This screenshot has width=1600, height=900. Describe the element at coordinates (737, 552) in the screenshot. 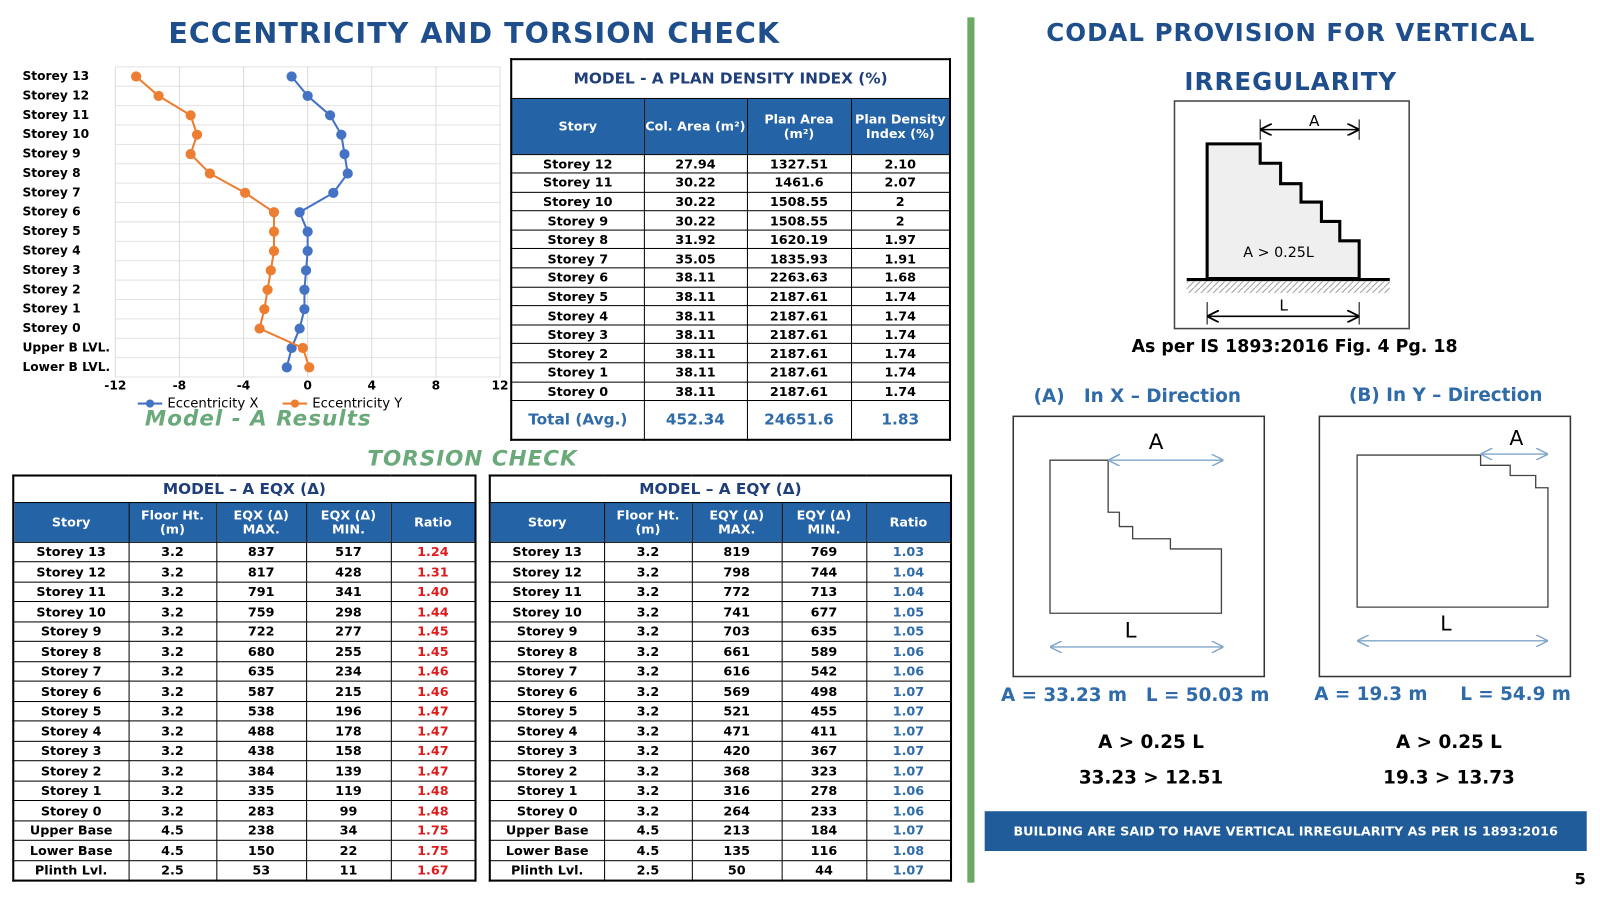

I see `table-cell: 819` at that location.